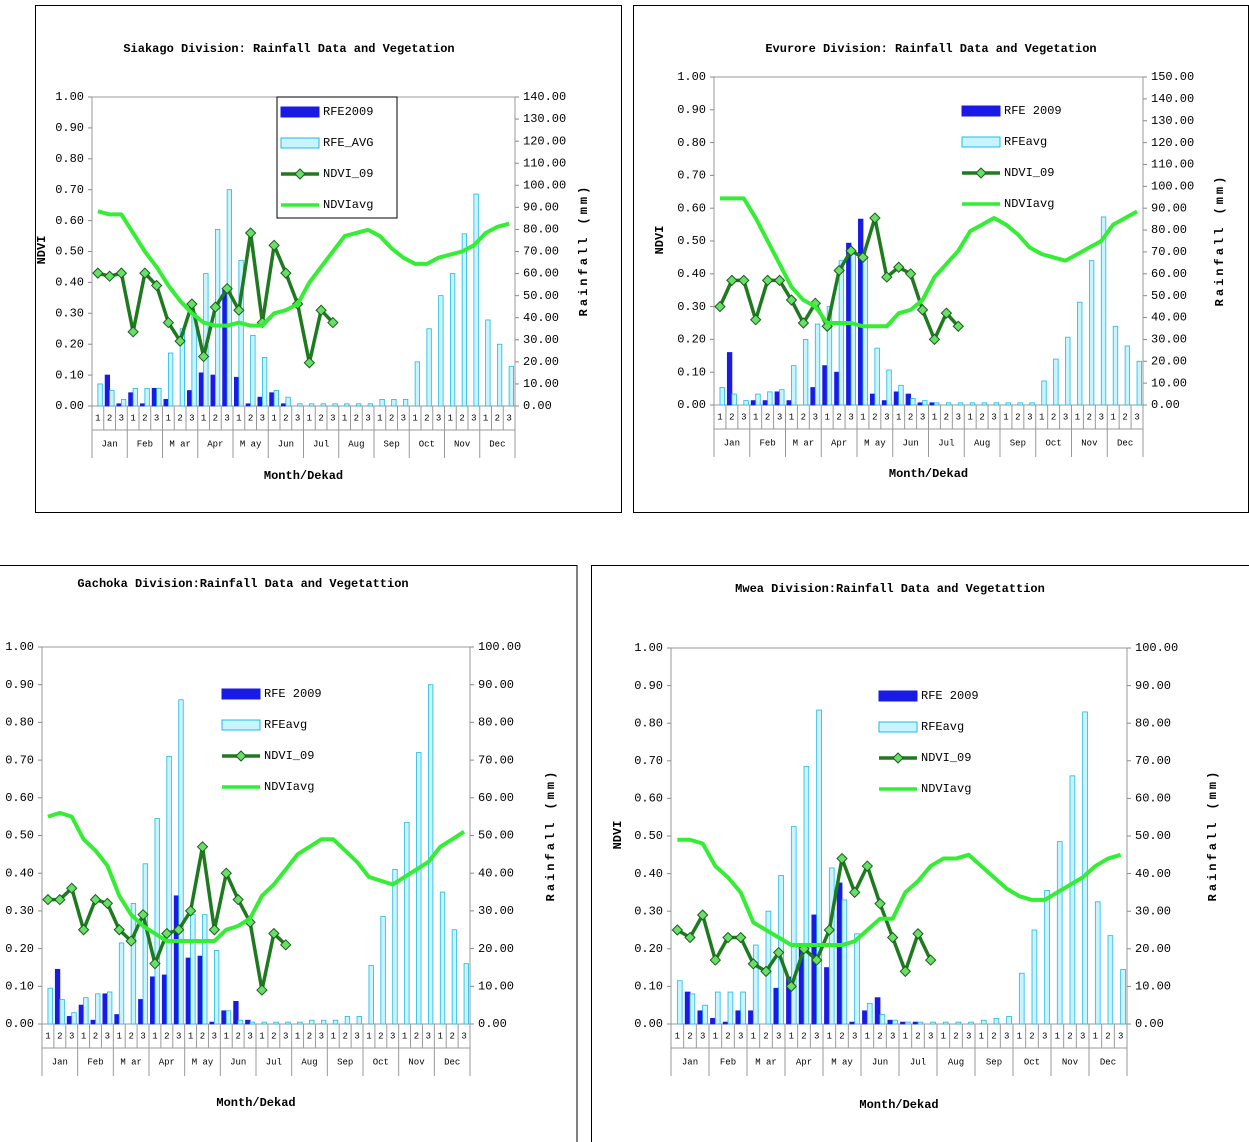  What do you see at coordinates (541, 252) in the screenshot?
I see `y2-tick-label: 70.00` at bounding box center [541, 252].